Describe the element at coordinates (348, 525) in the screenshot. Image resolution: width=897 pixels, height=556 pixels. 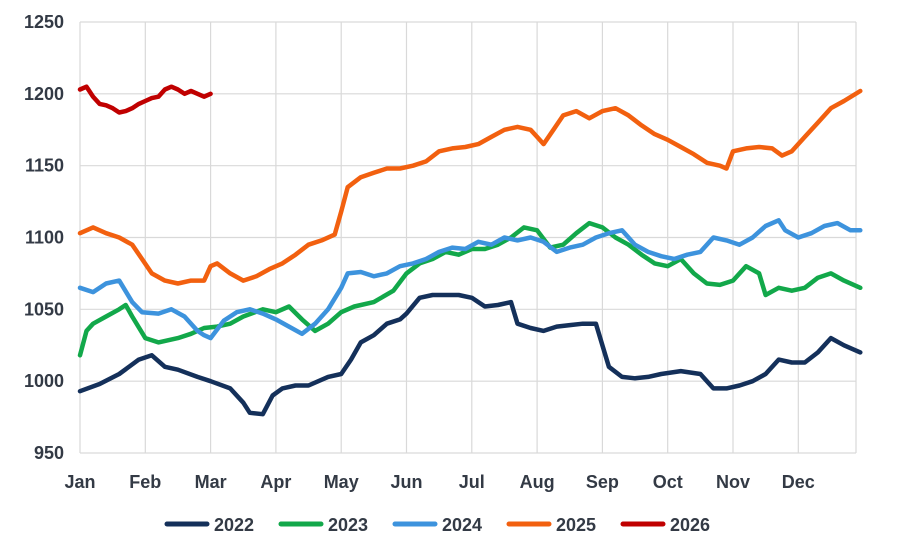
I see `legend-label-2023: 2023` at that location.